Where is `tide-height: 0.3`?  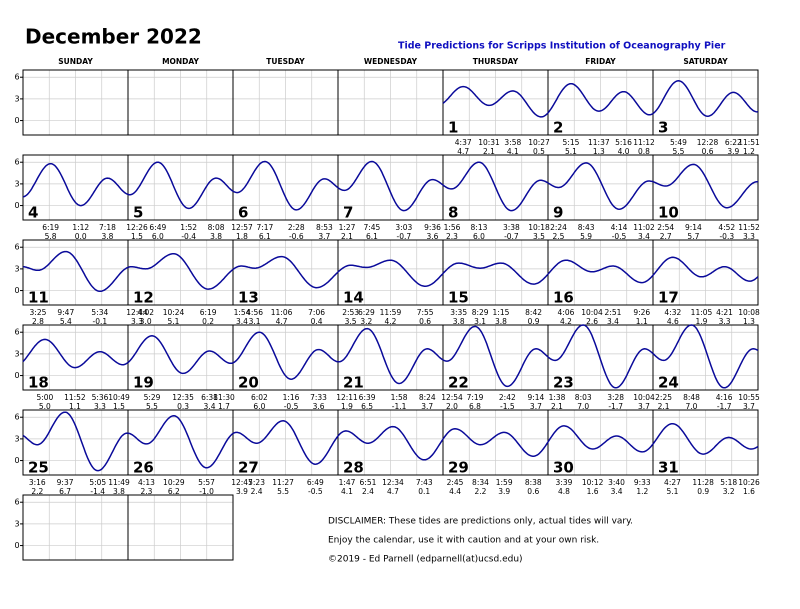
tide-height: 0.3 is located at coordinates (183, 406).